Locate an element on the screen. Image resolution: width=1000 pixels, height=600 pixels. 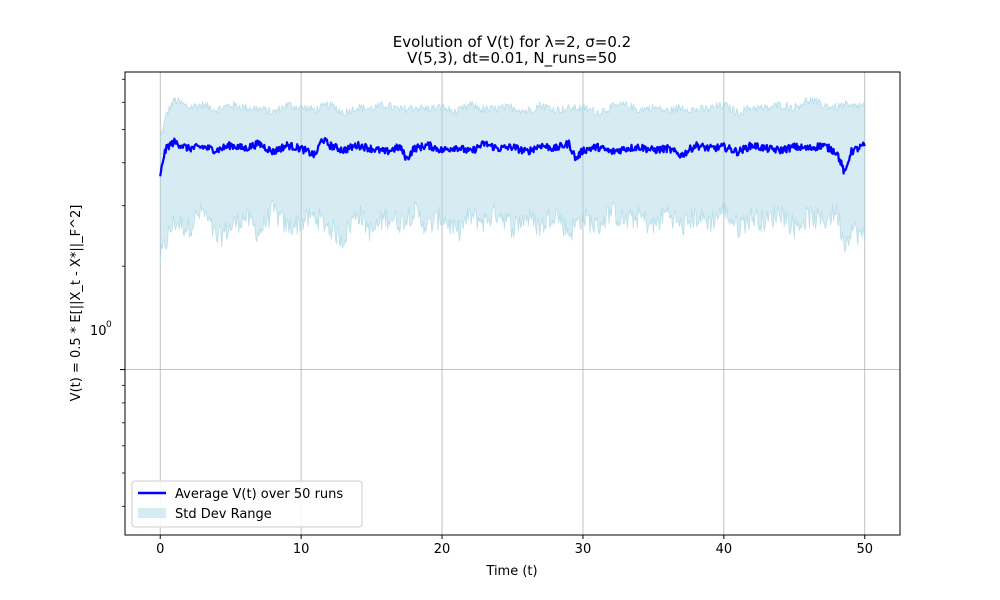
legend-label-std-dev: Std Dev Range is located at coordinates (223, 514).